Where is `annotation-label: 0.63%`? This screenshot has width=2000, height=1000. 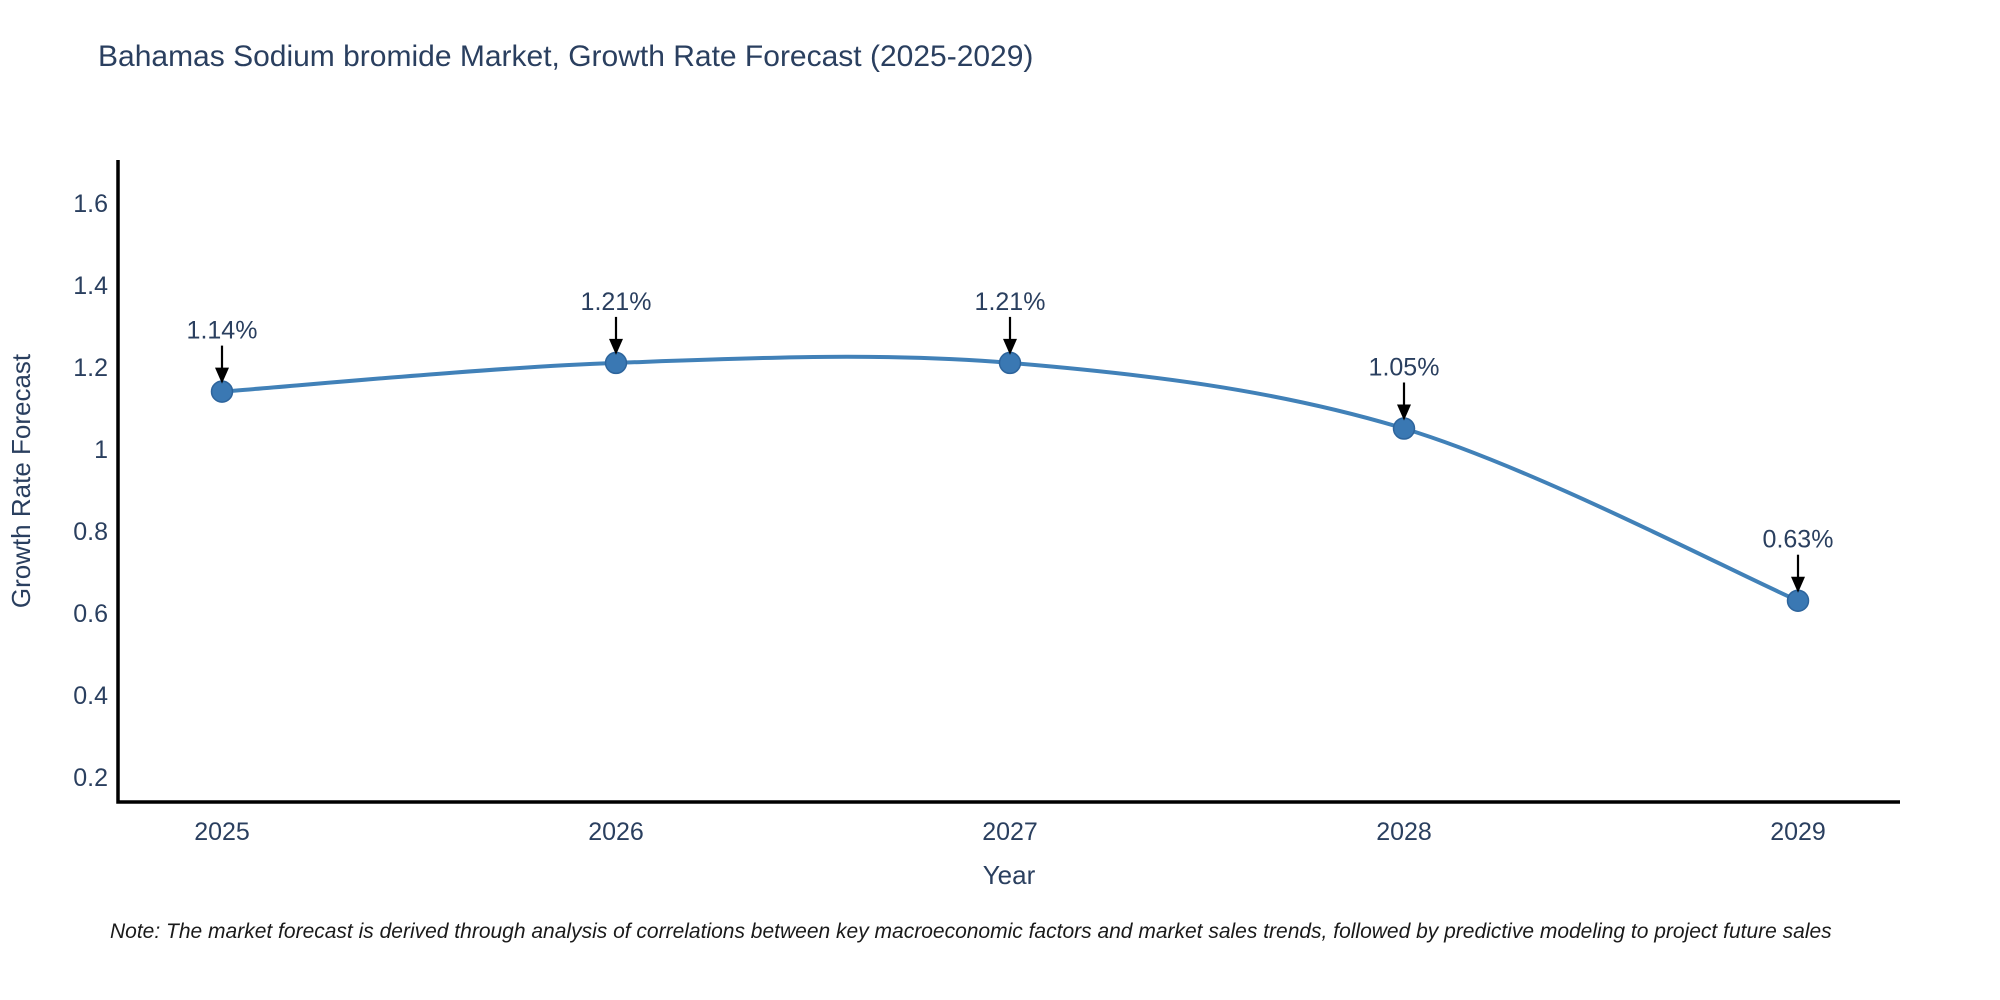 annotation-label: 0.63% is located at coordinates (1798, 540).